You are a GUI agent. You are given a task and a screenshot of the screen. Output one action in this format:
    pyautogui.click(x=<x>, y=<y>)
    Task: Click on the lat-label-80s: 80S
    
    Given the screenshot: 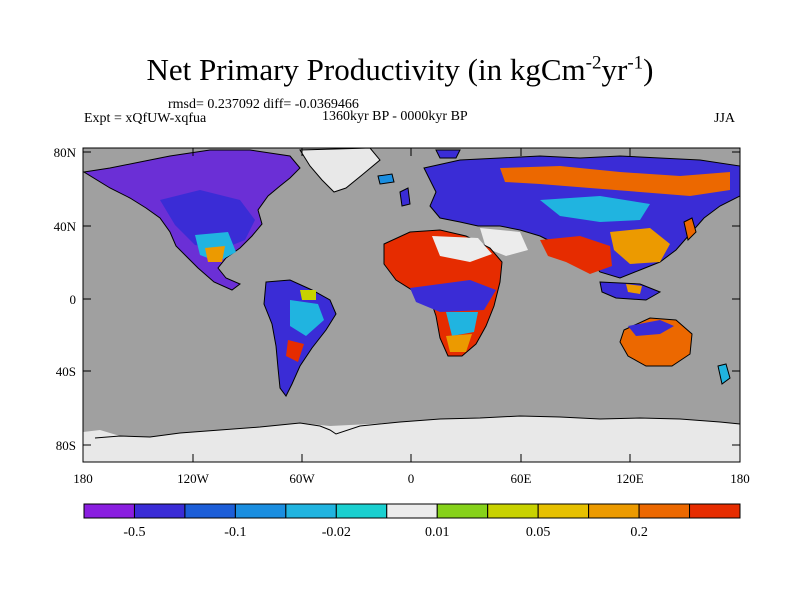 What is the action you would take?
    pyautogui.click(x=66, y=445)
    